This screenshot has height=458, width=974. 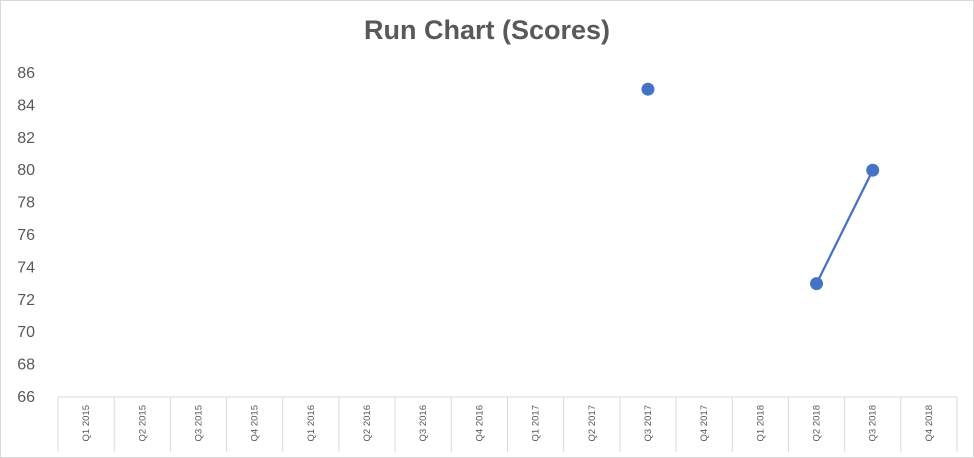 What do you see at coordinates (198, 423) in the screenshot?
I see `x-tick-label: Q3 2015` at bounding box center [198, 423].